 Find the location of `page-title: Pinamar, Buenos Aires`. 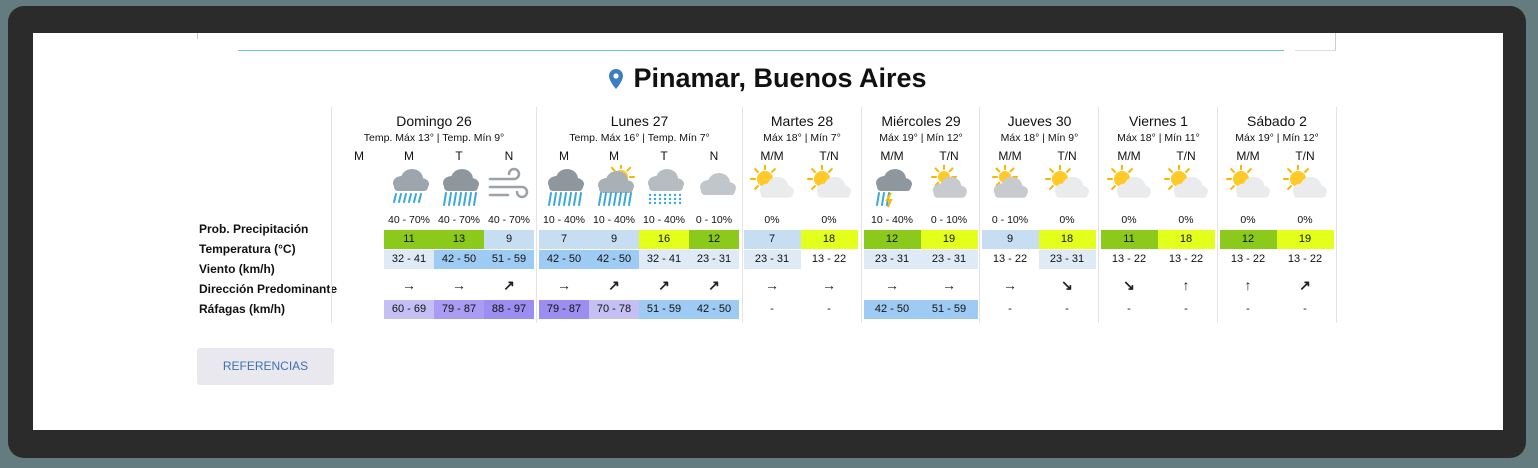

page-title: Pinamar, Buenos Aires is located at coordinates (768, 79).